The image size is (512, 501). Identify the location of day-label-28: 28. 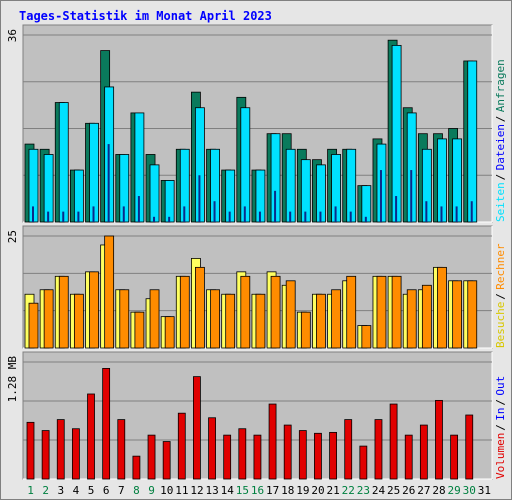
(438, 490).